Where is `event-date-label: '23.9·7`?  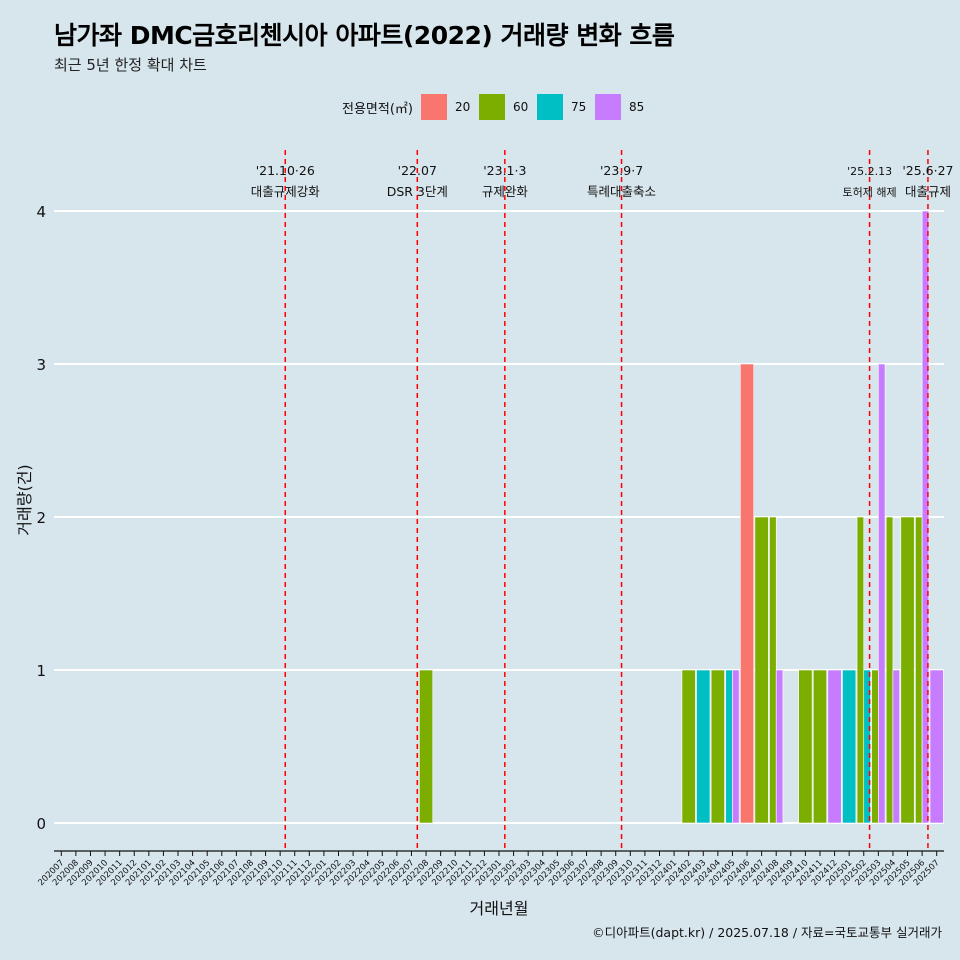 event-date-label: '23.9·7 is located at coordinates (621, 170).